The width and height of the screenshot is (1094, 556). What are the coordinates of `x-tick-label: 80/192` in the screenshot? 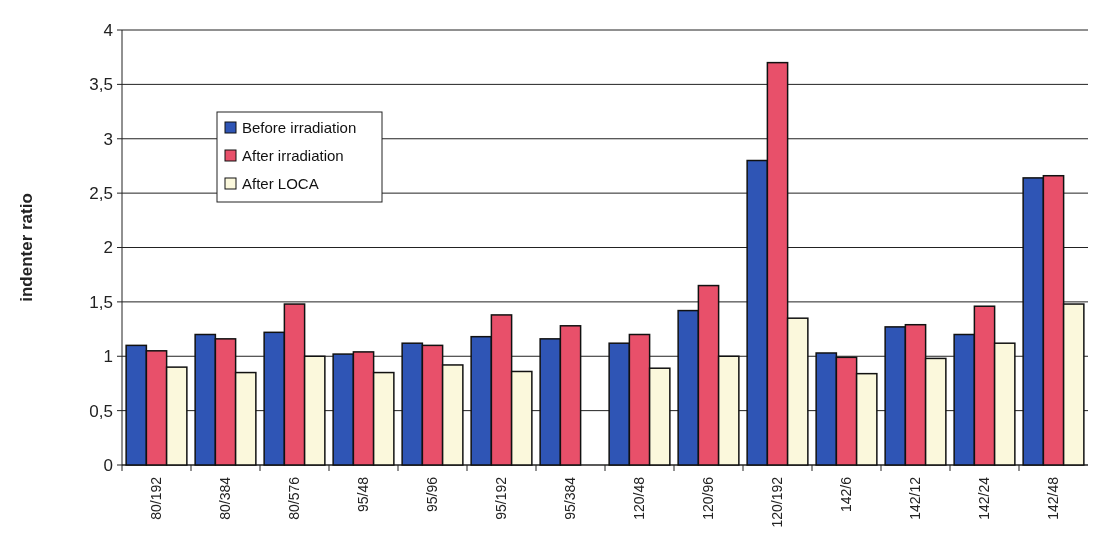 It's located at (156, 498).